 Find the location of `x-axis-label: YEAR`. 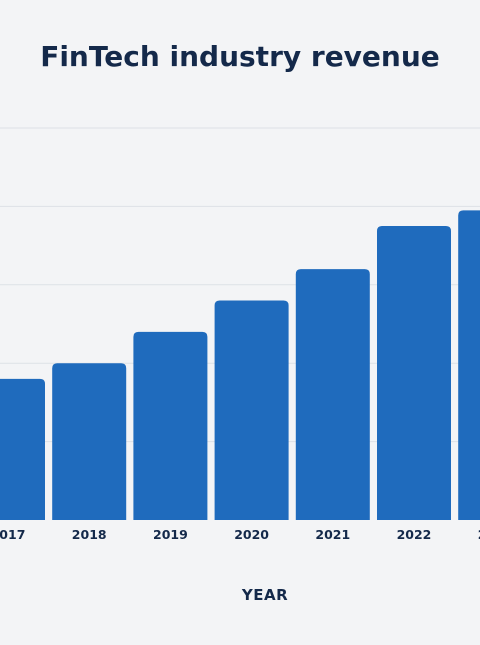

x-axis-label: YEAR is located at coordinates (265, 595).